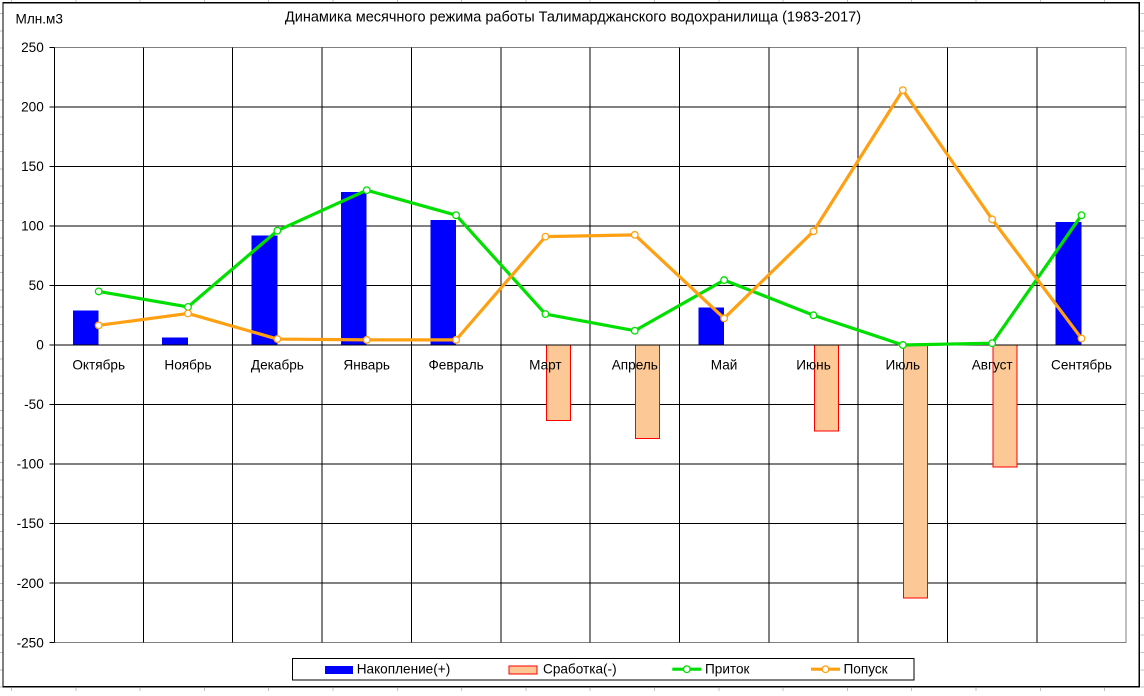 The width and height of the screenshot is (1144, 696). I want to click on svg-text: 150, so click(32, 166).